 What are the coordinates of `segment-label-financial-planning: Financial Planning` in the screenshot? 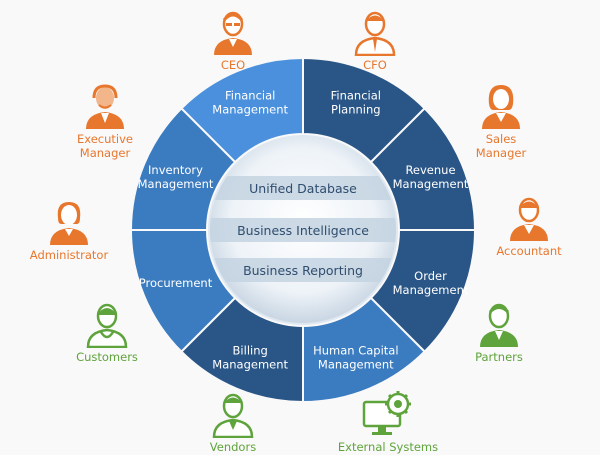 It's located at (356, 103).